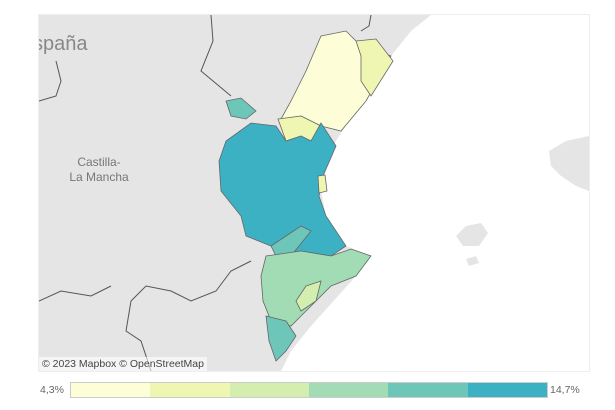  What do you see at coordinates (99, 169) in the screenshot?
I see `label-castilla-la-mancha: Castilla- La Mancha` at bounding box center [99, 169].